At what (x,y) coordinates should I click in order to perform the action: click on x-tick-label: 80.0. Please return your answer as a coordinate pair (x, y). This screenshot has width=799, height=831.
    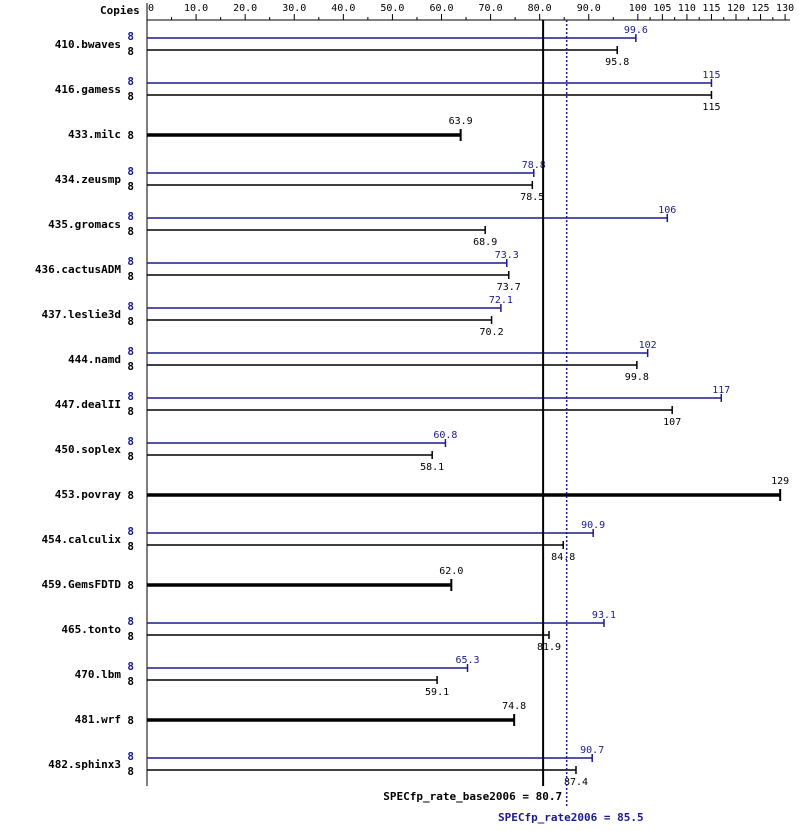
    Looking at the image, I should click on (540, 8).